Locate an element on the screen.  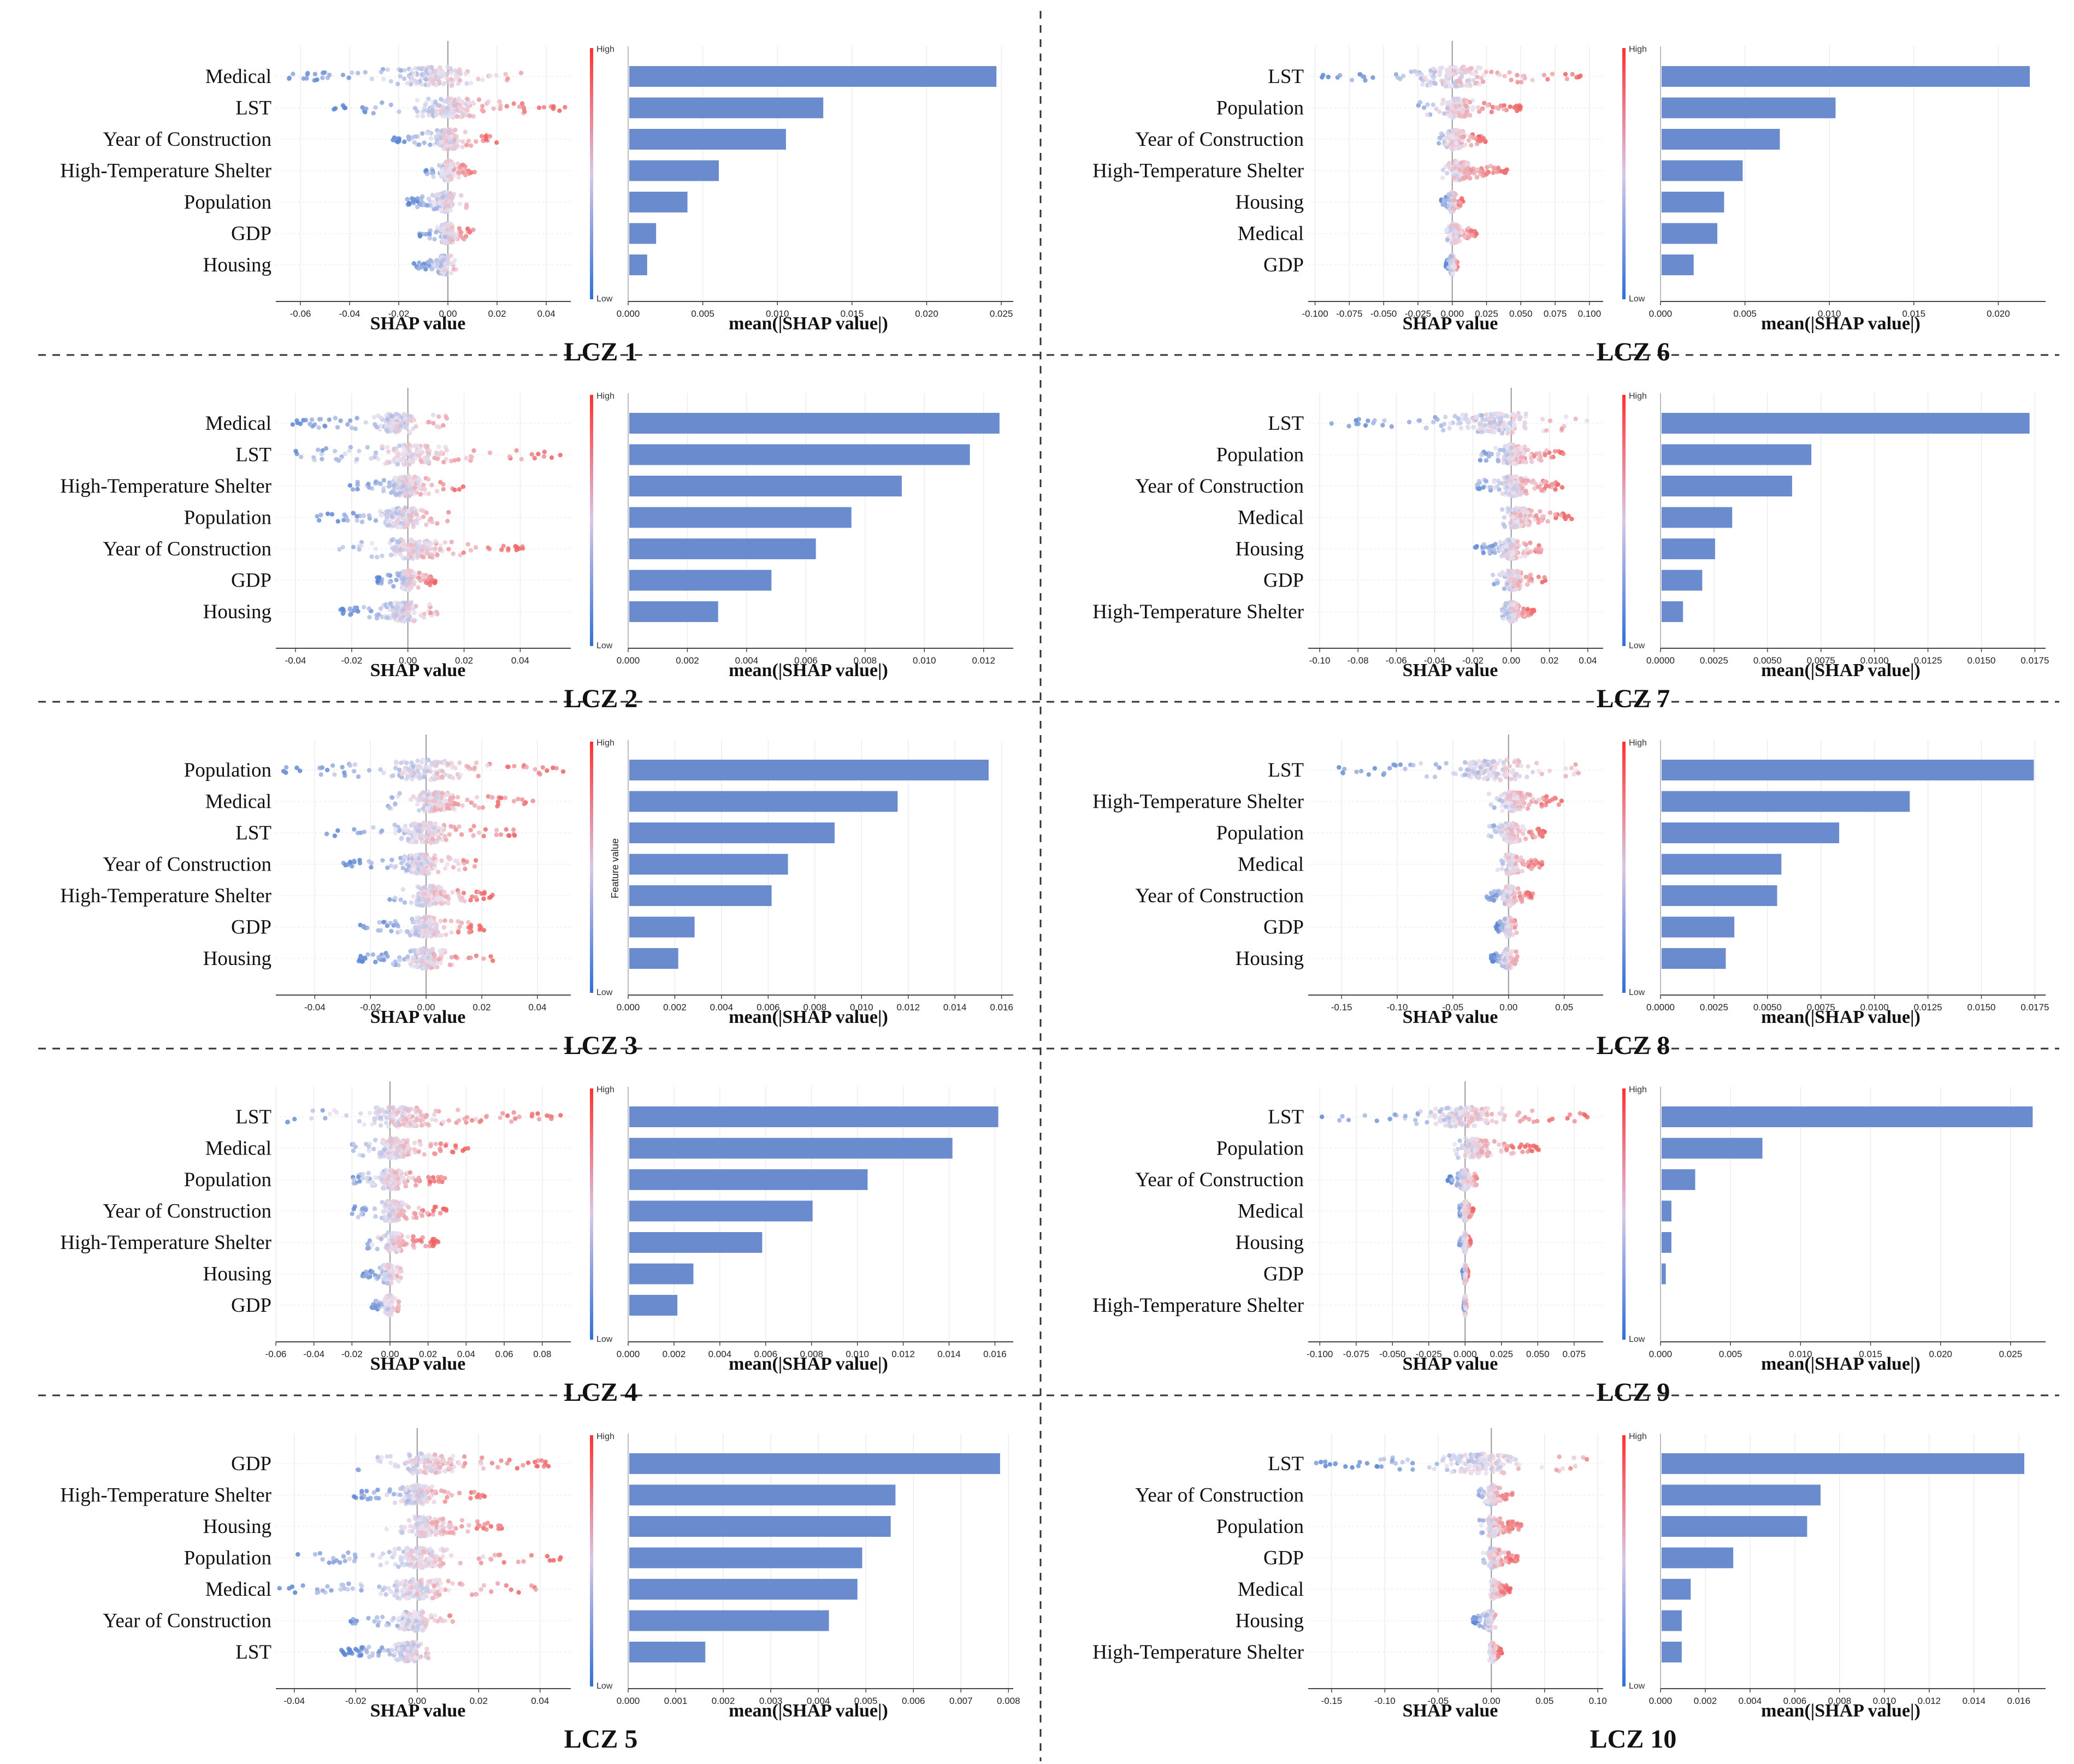
colorbar is located at coordinates (591, 867).